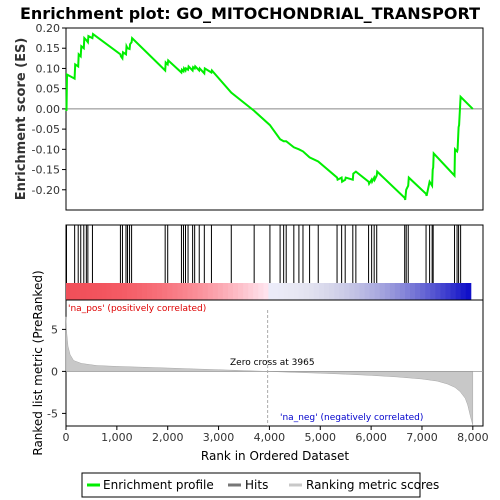 This screenshot has width=500, height=500. Describe the element at coordinates (219, 437) in the screenshot. I see `x-tick-label: 3,000` at that location.